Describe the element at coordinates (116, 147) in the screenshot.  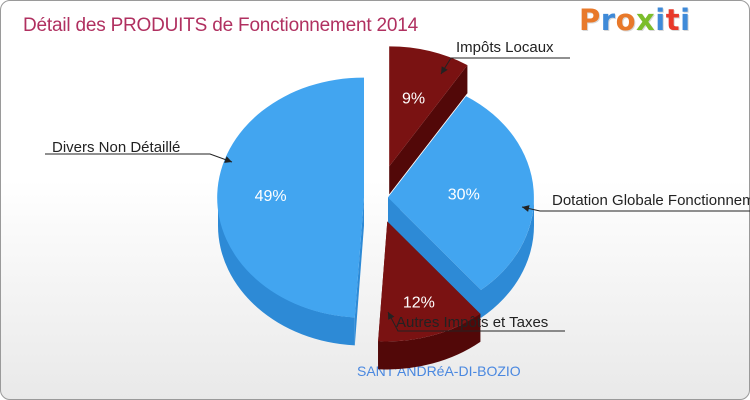
I see `slice-category-label: Divers Non Détaillé` at that location.